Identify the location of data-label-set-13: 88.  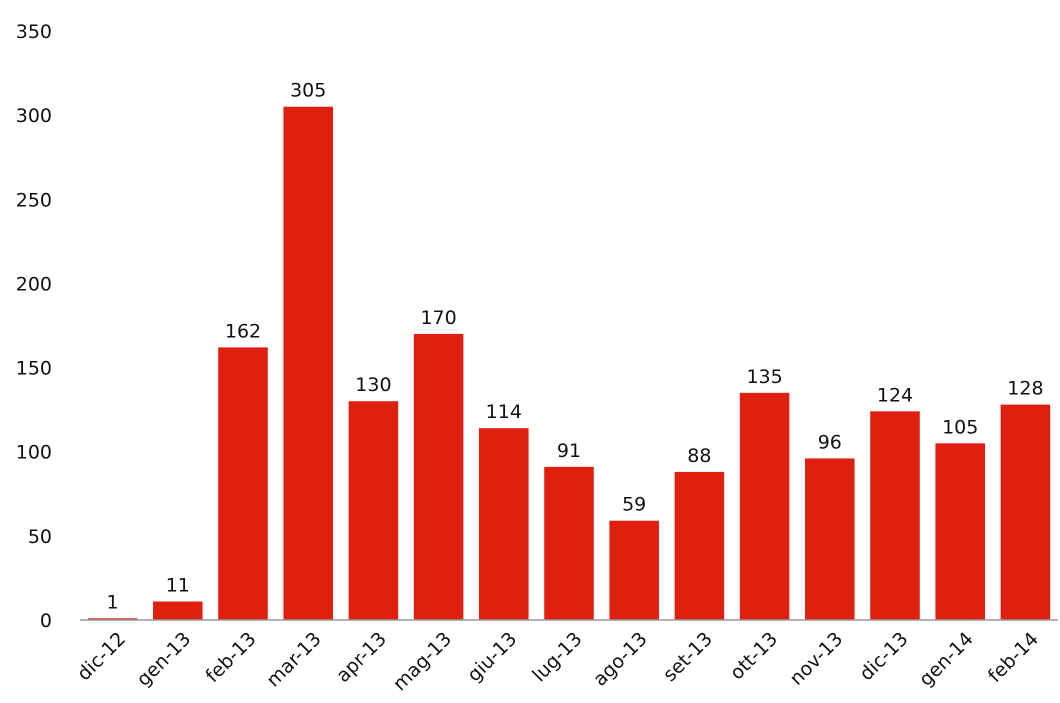
(699, 456).